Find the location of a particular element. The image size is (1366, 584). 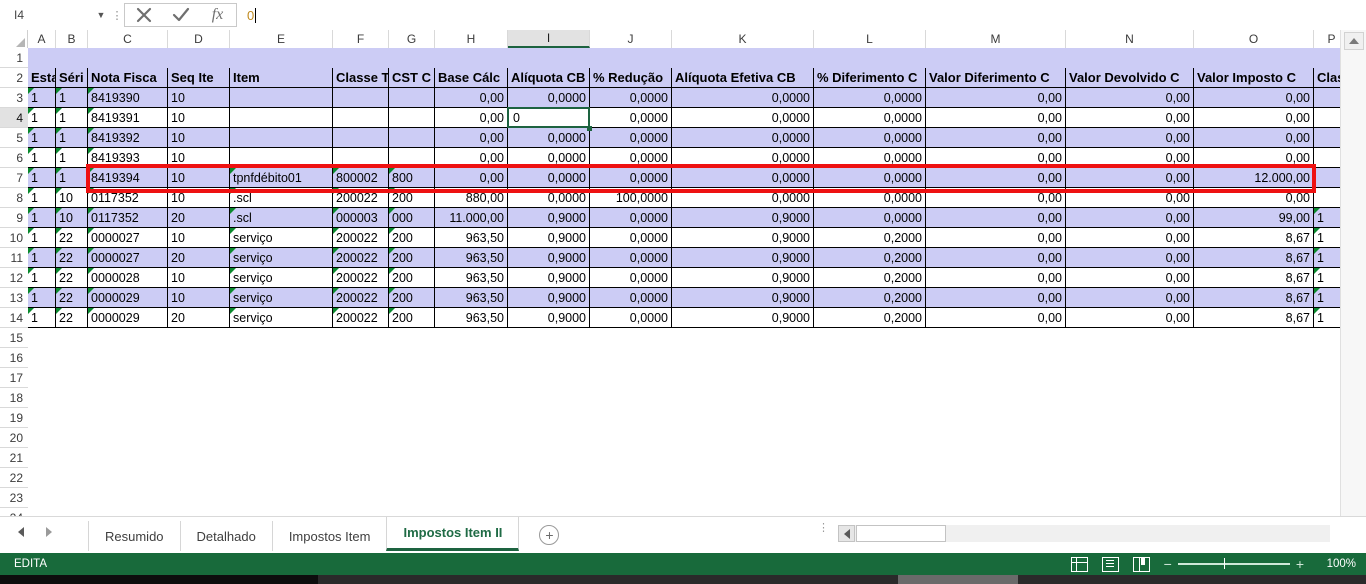

row-header-19: 19 is located at coordinates (14, 418).